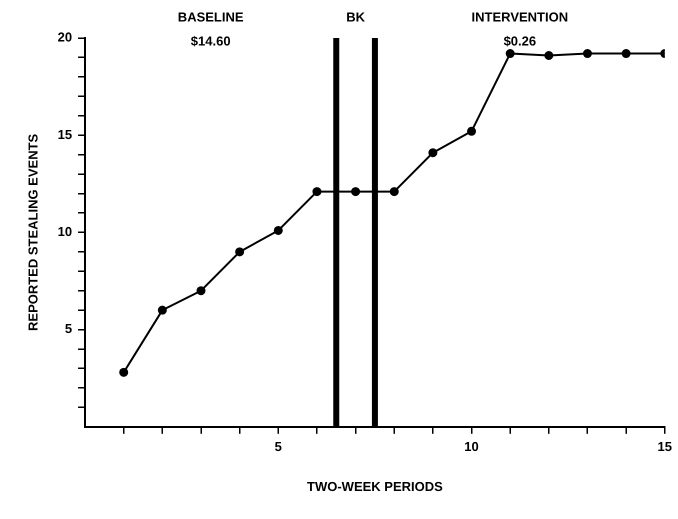 The width and height of the screenshot is (678, 519). What do you see at coordinates (375, 486) in the screenshot?
I see `x-axis-title: TWO-WEEK PERIODS` at bounding box center [375, 486].